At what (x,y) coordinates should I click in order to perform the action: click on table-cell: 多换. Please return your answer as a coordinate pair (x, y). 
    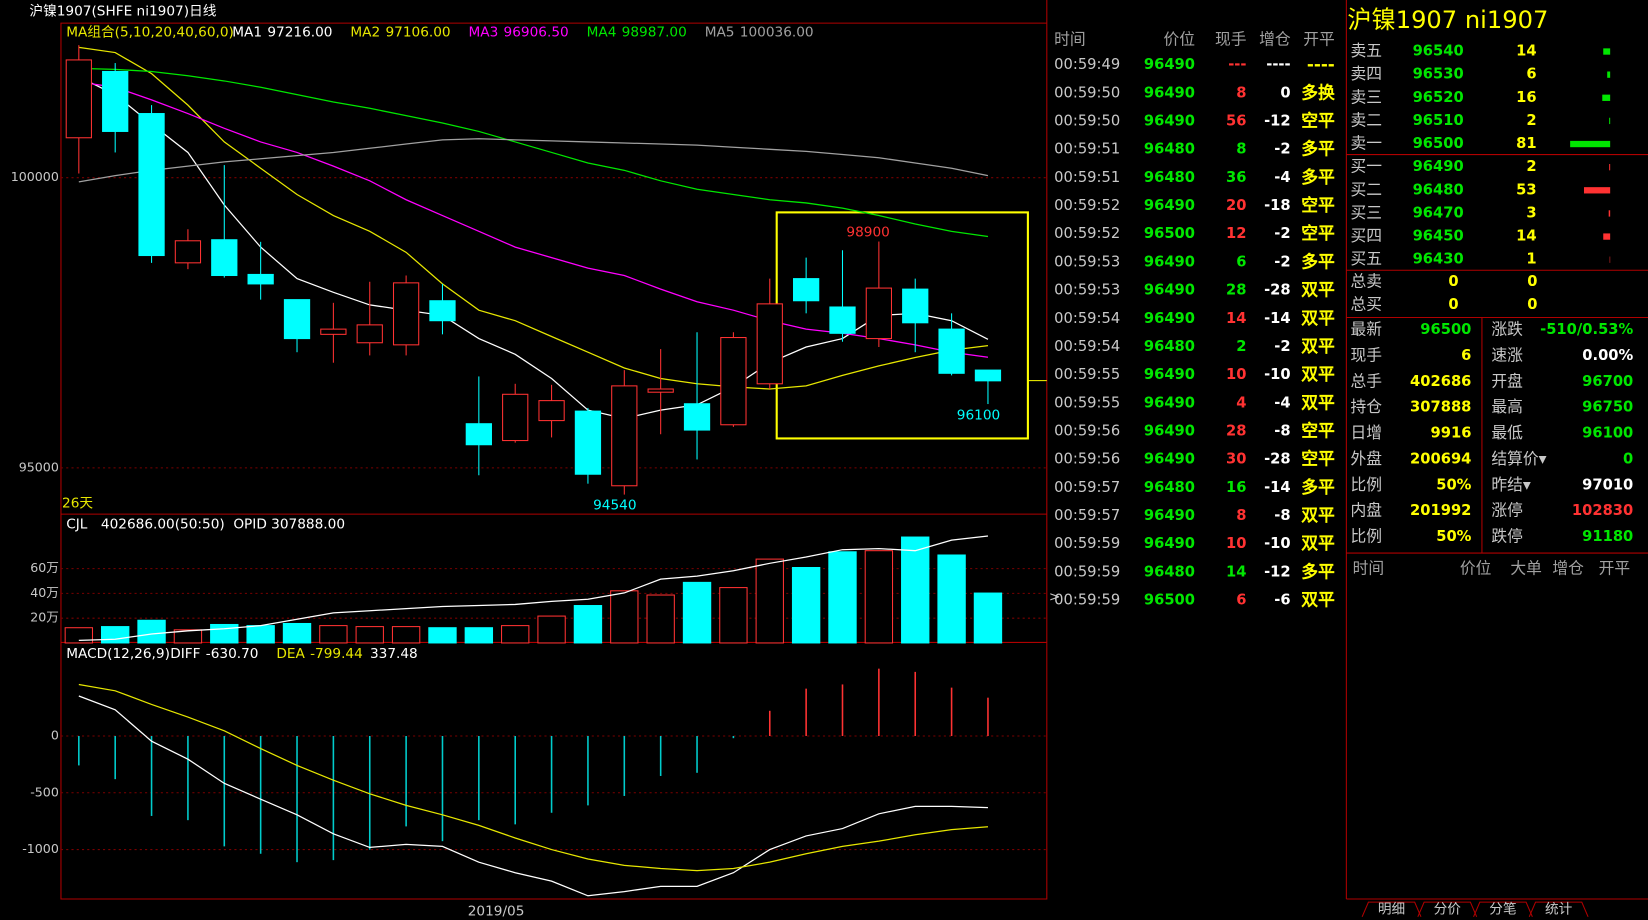
    Looking at the image, I should click on (1318, 92).